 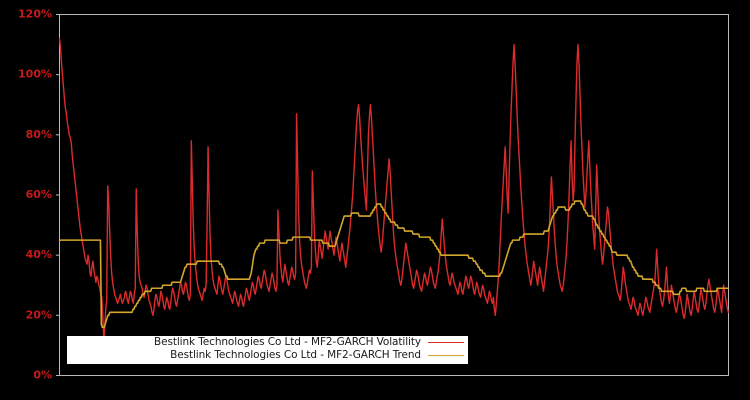 What do you see at coordinates (35, 14) in the screenshot?
I see `y-axis-tick-label: 120%` at bounding box center [35, 14].